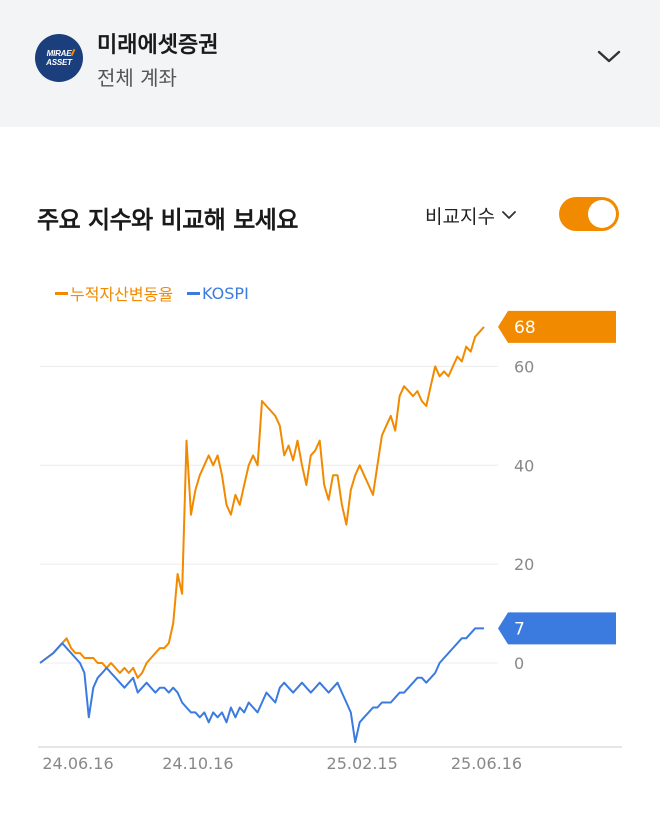 The height and width of the screenshot is (828, 660). I want to click on legend-label-asset: 누적자산변동율, so click(122, 294).